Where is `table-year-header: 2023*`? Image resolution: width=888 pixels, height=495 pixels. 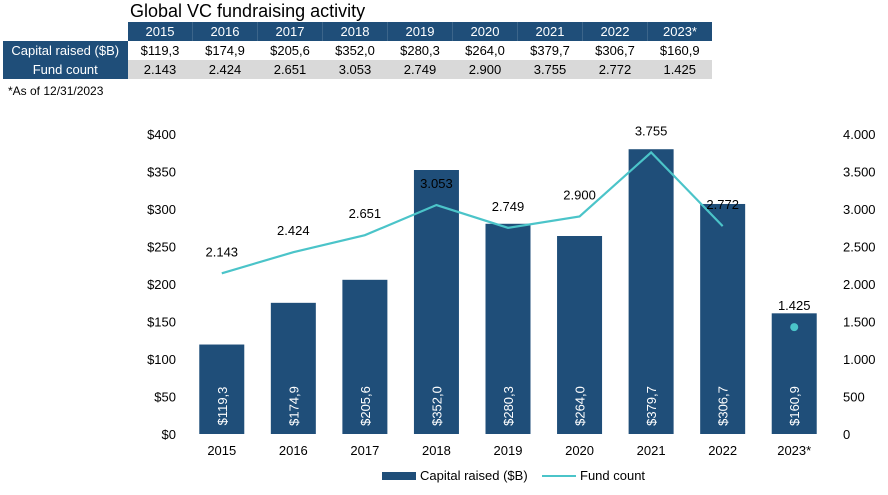 table-year-header: 2023* is located at coordinates (679, 31).